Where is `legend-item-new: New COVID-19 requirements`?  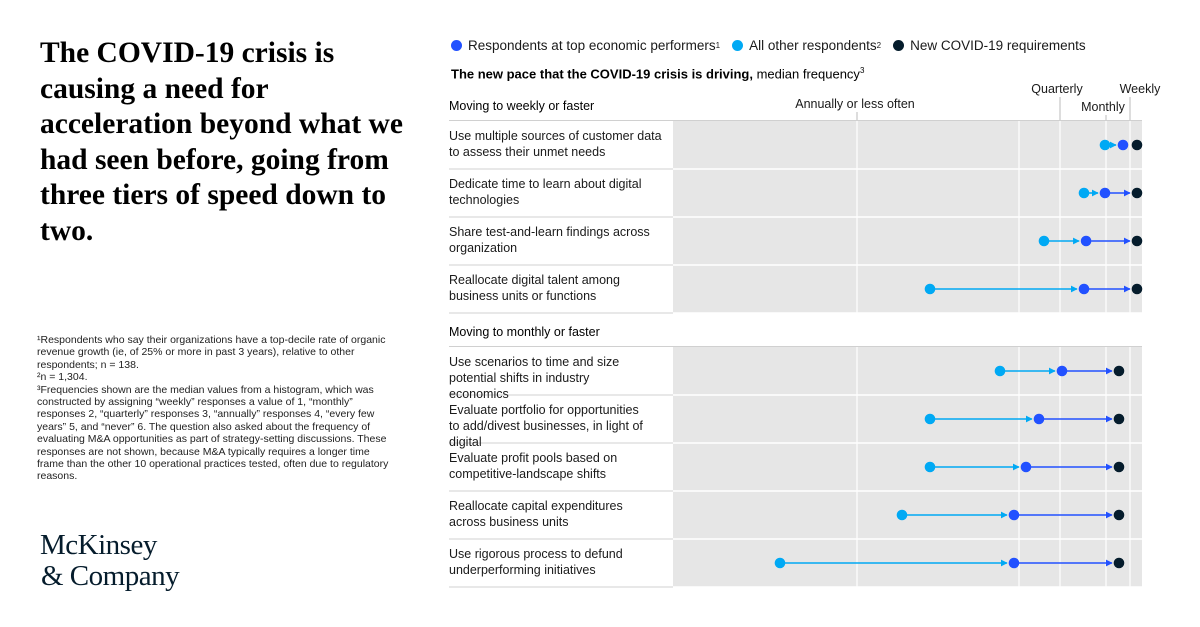
legend-item-new: New COVID-19 requirements is located at coordinates (989, 45).